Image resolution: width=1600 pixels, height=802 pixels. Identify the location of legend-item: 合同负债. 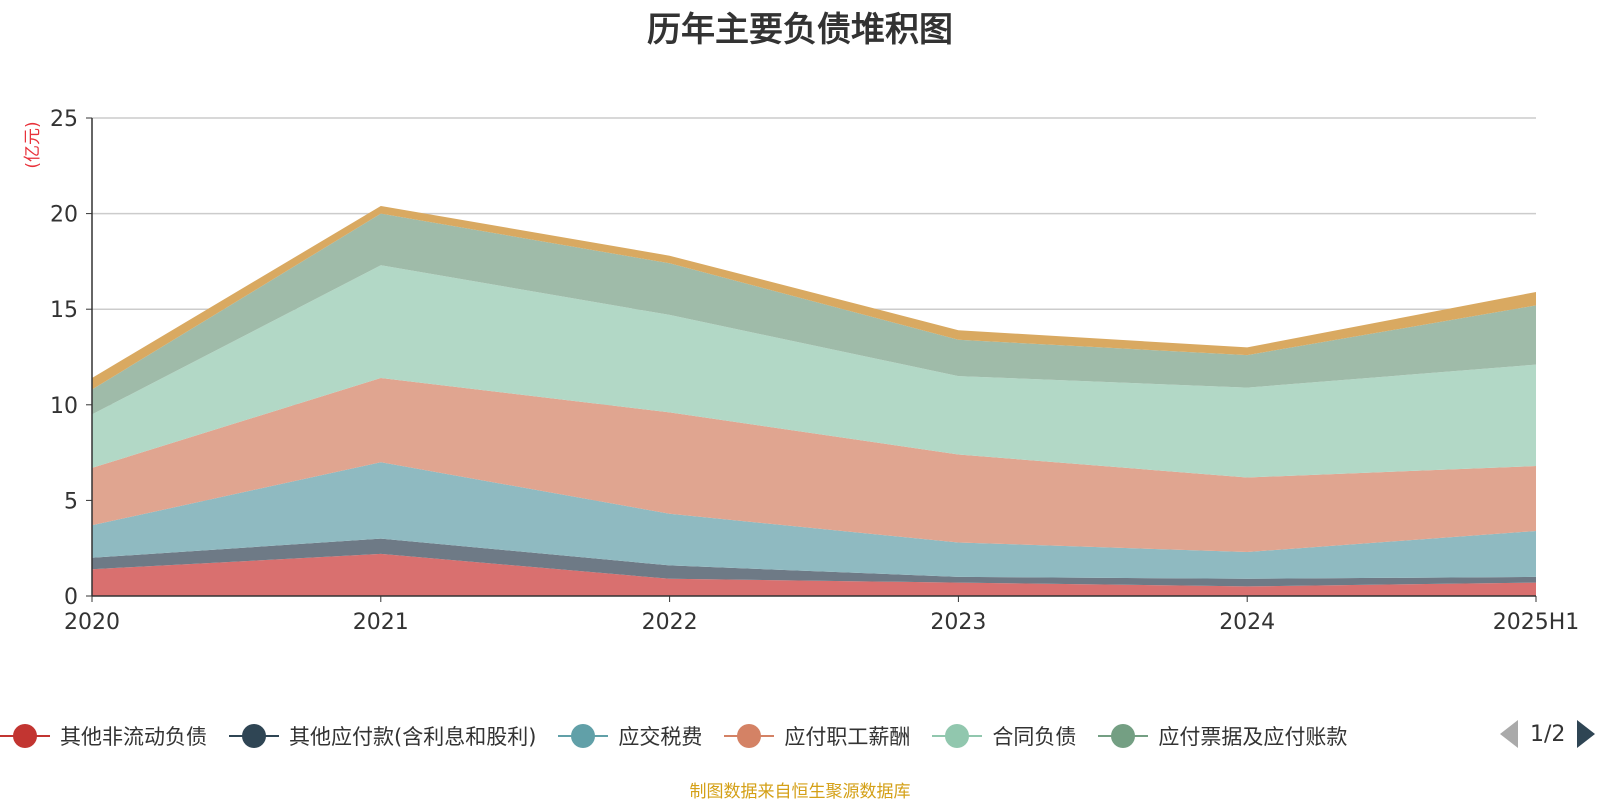
(1004, 736).